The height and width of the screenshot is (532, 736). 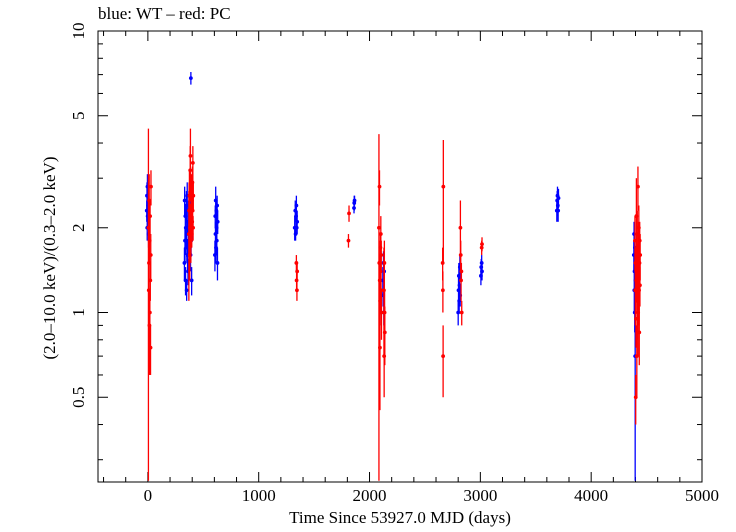 What do you see at coordinates (400, 517) in the screenshot?
I see `x-axis-label: Time Since 53927.0 MJD (days)` at bounding box center [400, 517].